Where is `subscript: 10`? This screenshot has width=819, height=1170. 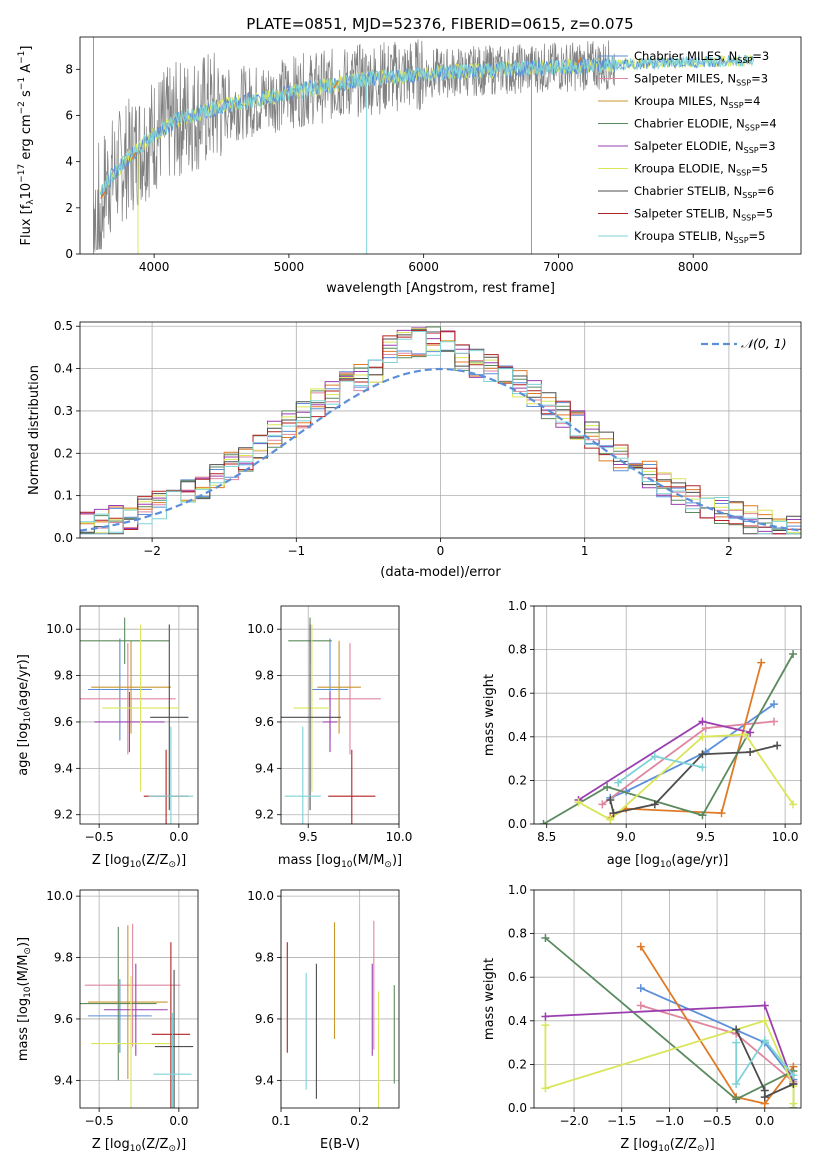
subscript: 10 is located at coordinates (136, 865).